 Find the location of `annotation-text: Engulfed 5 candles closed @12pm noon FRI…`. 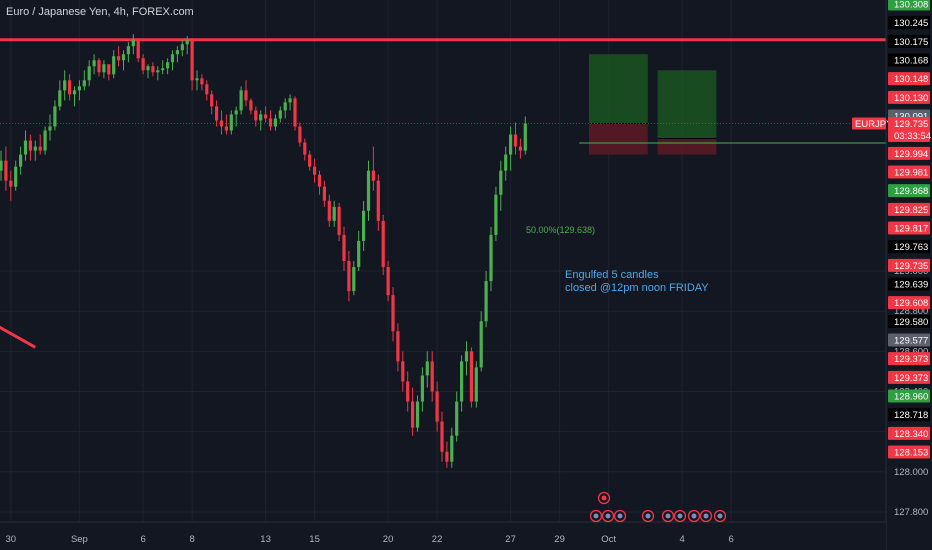

annotation-text: Engulfed 5 candles closed @12pm noon FRI… is located at coordinates (637, 282).